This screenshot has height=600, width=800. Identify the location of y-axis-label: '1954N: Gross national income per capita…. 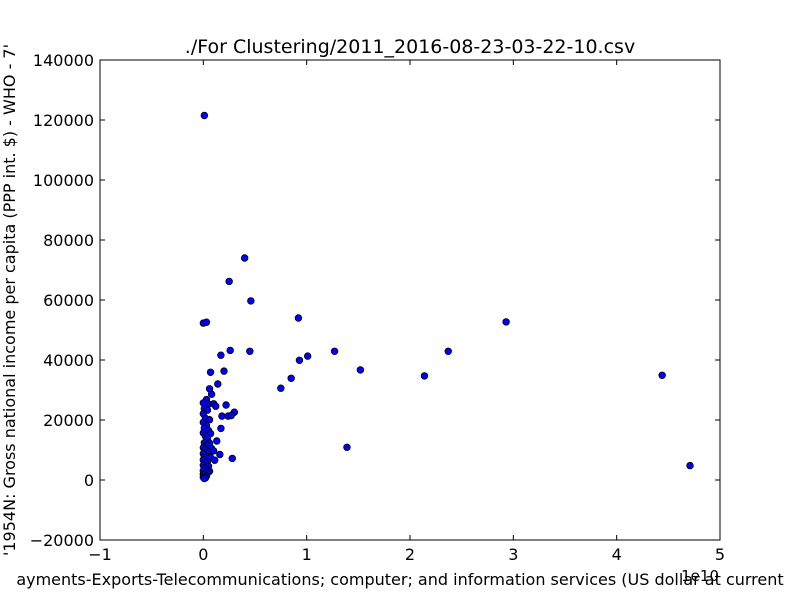
(9, 300).